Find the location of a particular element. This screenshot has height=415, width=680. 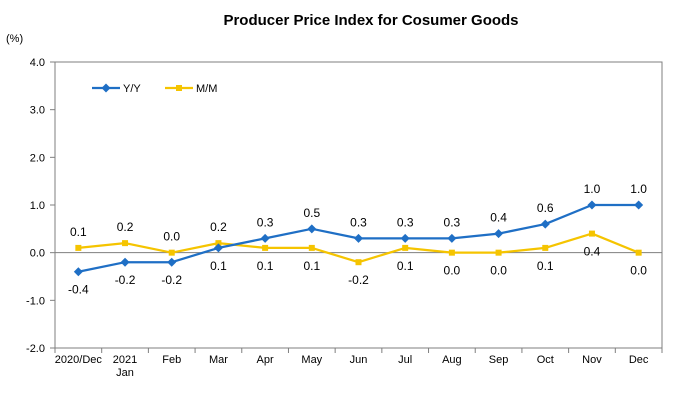

y-tick-label: 4.0 is located at coordinates (37, 63).